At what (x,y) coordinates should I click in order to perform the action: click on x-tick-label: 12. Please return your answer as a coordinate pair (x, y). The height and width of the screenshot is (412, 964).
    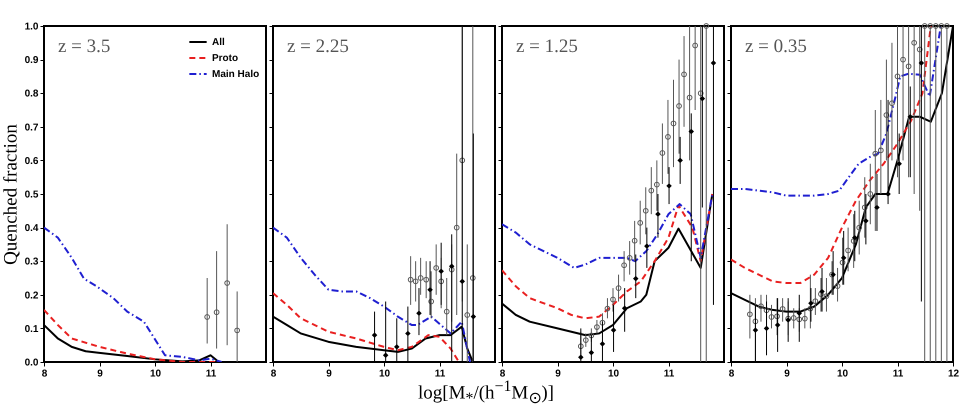
    Looking at the image, I should click on (954, 374).